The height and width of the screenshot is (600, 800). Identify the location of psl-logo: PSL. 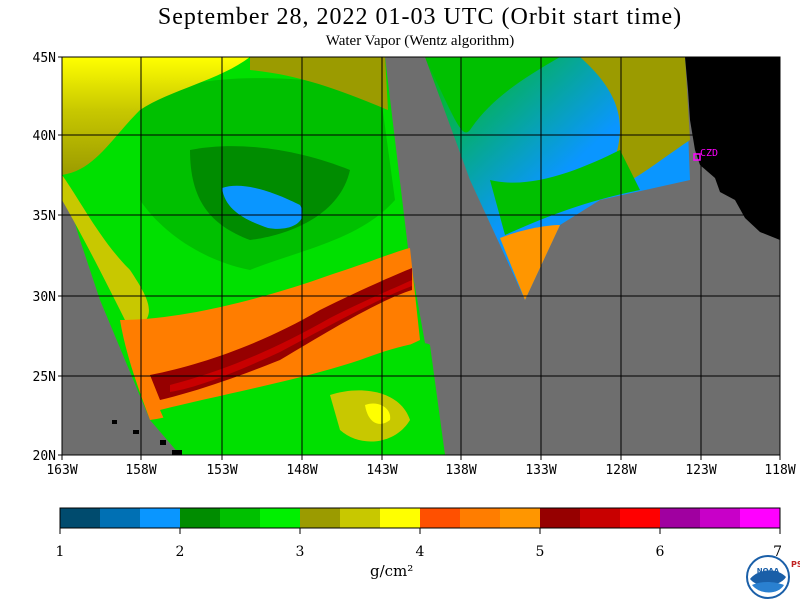
(795, 564).